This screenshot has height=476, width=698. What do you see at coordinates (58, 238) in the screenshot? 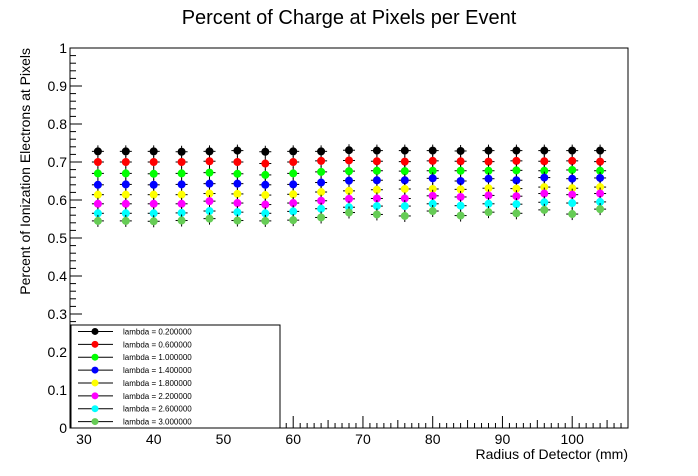
I see `y-tick-label: 0.5` at bounding box center [58, 238].